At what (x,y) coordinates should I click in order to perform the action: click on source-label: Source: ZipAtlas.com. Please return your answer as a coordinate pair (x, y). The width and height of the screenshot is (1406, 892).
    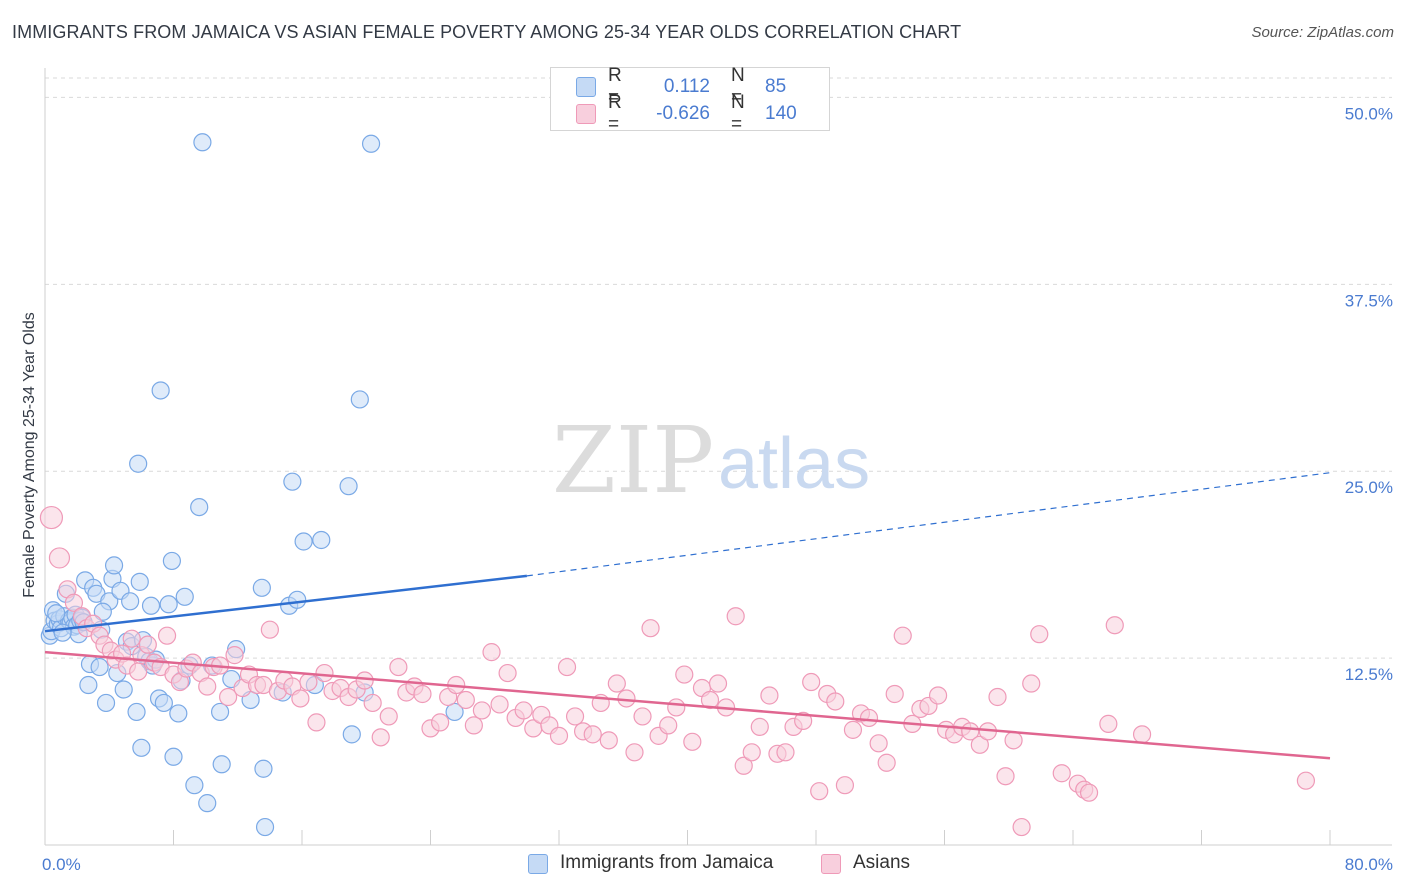
    Looking at the image, I should click on (1322, 32).